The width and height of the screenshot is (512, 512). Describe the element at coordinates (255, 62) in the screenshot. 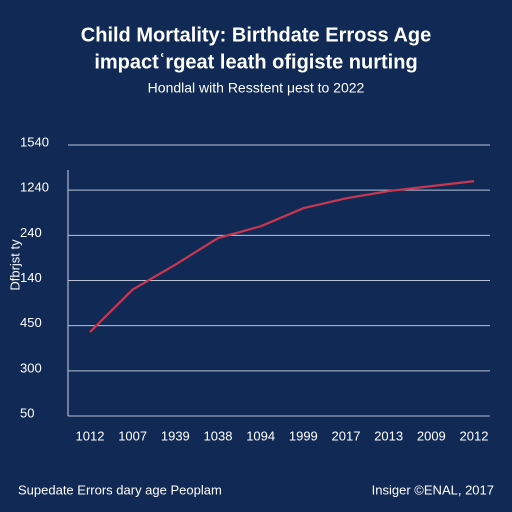

I see `chart-title: impactʿrgeat leath ofigiste nurting` at that location.